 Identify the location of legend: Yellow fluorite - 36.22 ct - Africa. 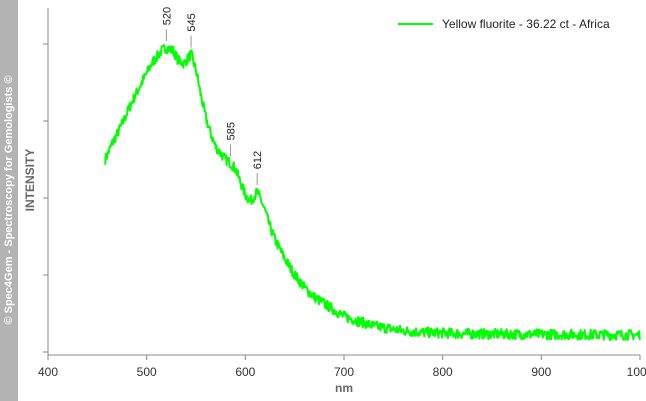
(504, 24).